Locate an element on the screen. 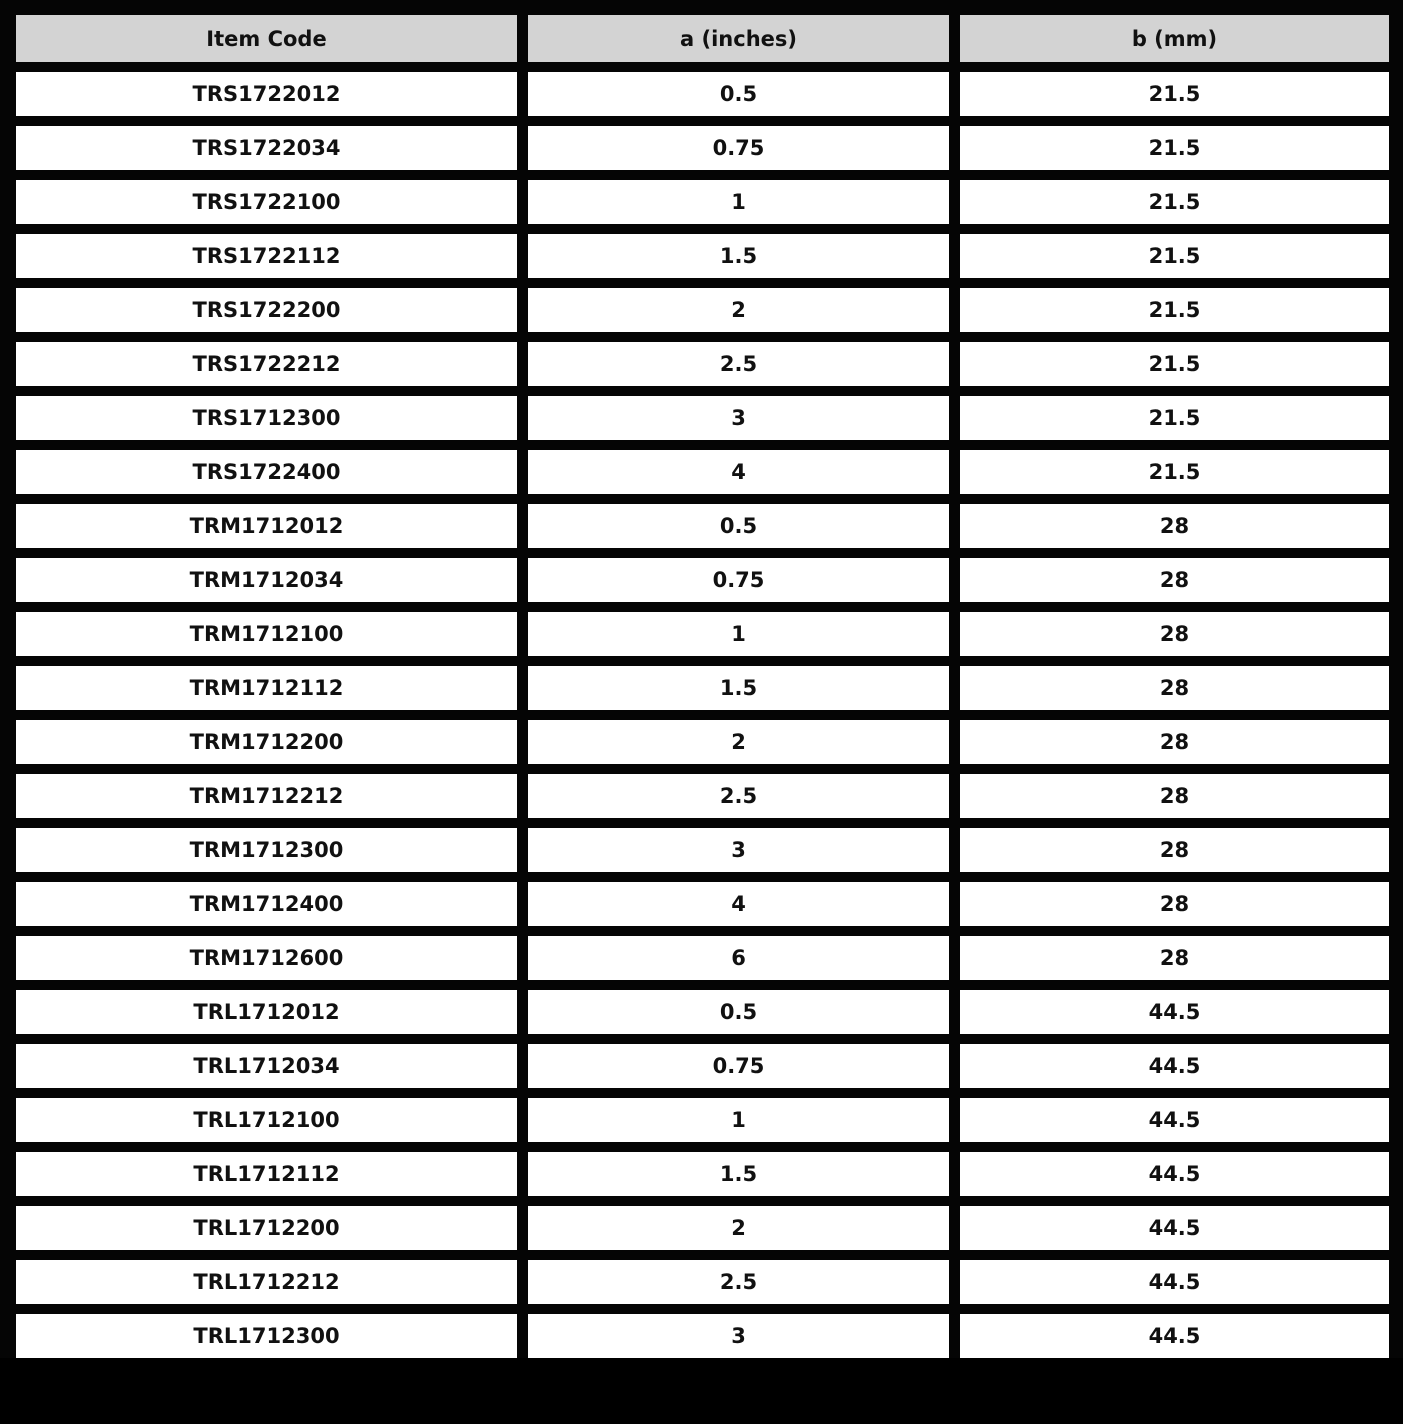 Image resolution: width=1403 pixels, height=1424 pixels. item-code-cell: TRM1712112 is located at coordinates (266, 688).